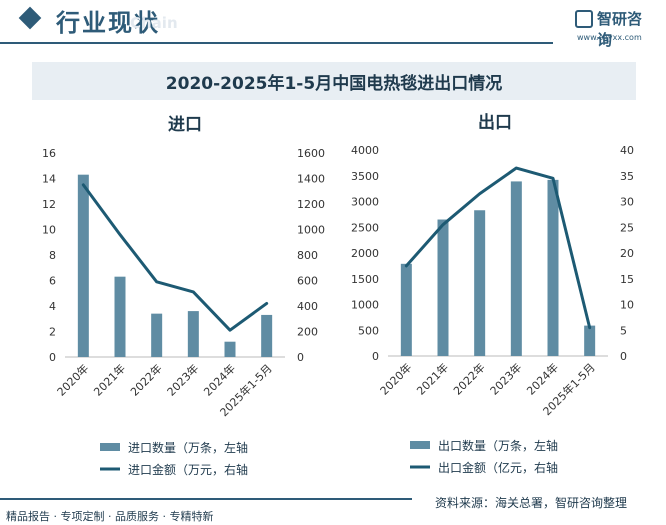 This screenshot has height=525, width=666. I want to click on export-legend-bar-label: 出口数量（万条，左轴, so click(498, 445).